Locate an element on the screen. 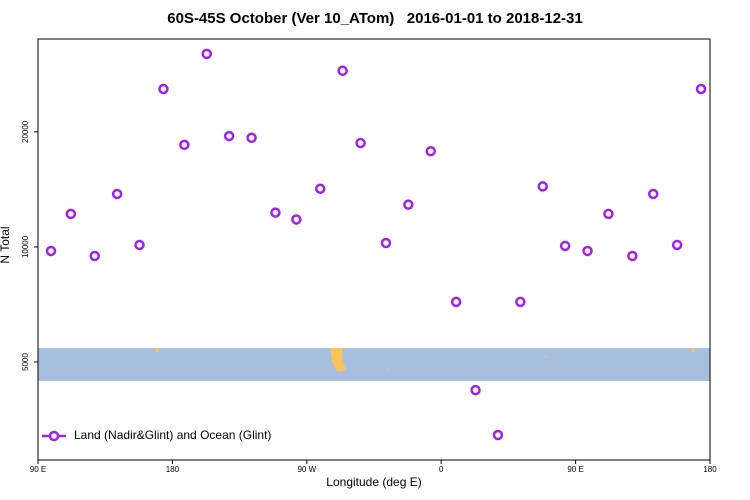  map-strip is located at coordinates (374, 364).